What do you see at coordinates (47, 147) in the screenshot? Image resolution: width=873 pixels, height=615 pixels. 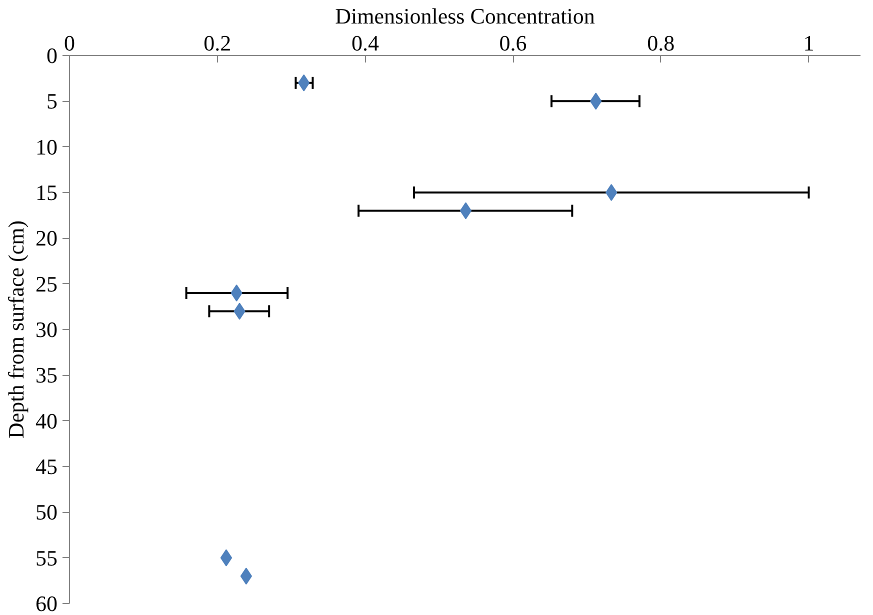 I see `y-tick-label: 10` at bounding box center [47, 147].